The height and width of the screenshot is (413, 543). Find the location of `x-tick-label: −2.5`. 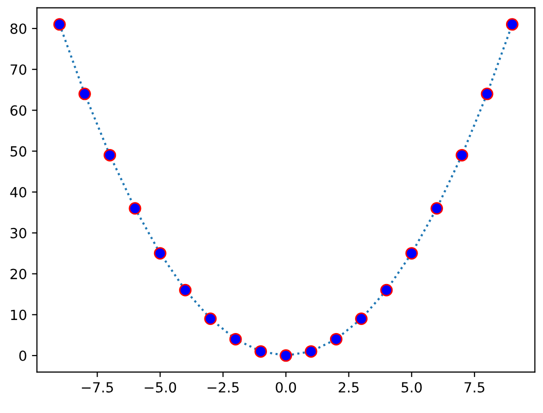

x-tick-label: −2.5 is located at coordinates (223, 387).